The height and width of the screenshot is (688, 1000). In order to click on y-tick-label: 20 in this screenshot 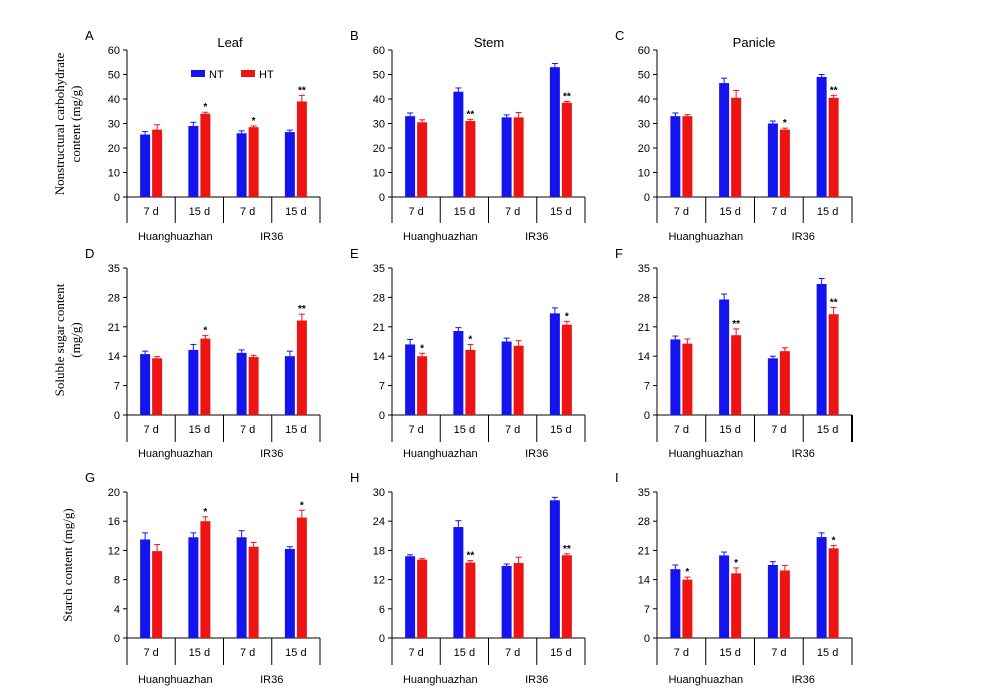, I will do `click(114, 149)`.